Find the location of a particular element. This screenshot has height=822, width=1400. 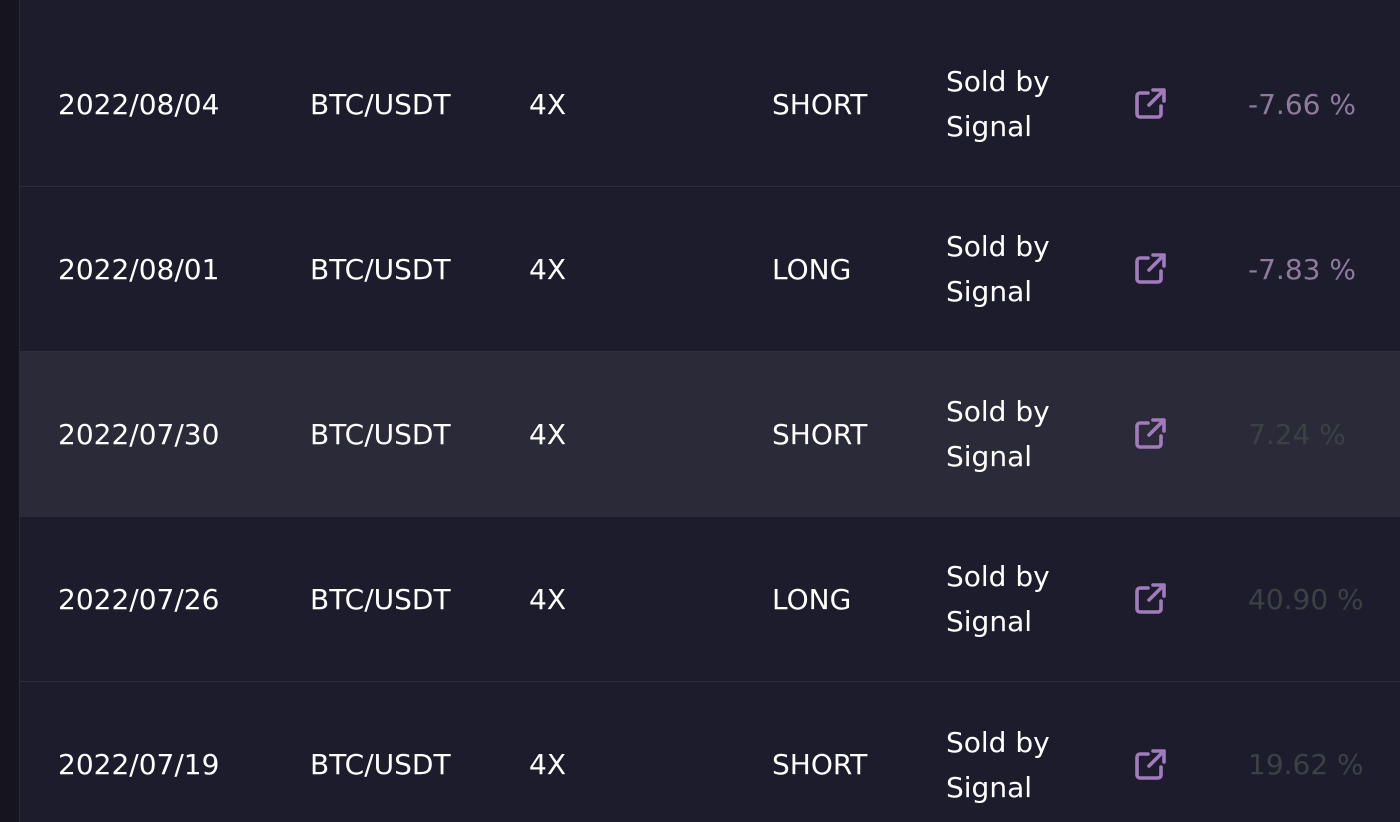

trade-pnl: 19.62 % is located at coordinates (1306, 764).